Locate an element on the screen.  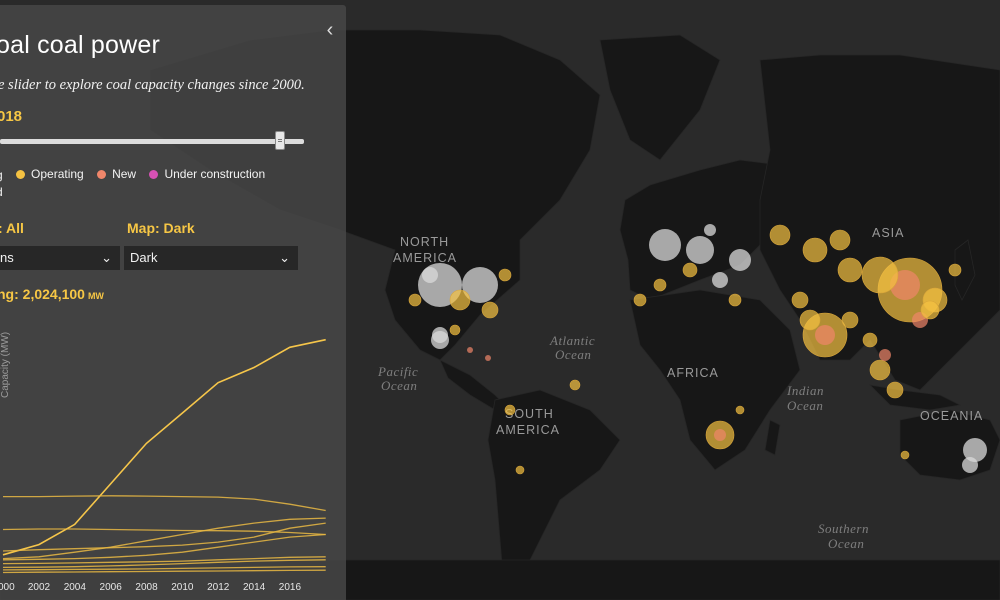
legend-label: Under construction is located at coordinates (215, 174).